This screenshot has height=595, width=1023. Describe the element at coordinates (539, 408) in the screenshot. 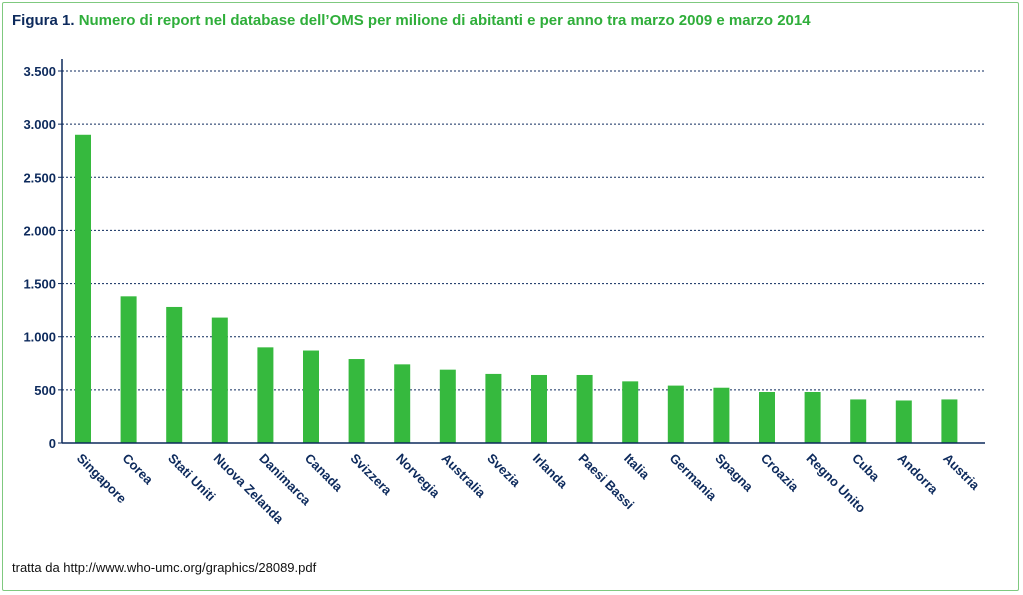

I see `bar-irlanda` at that location.